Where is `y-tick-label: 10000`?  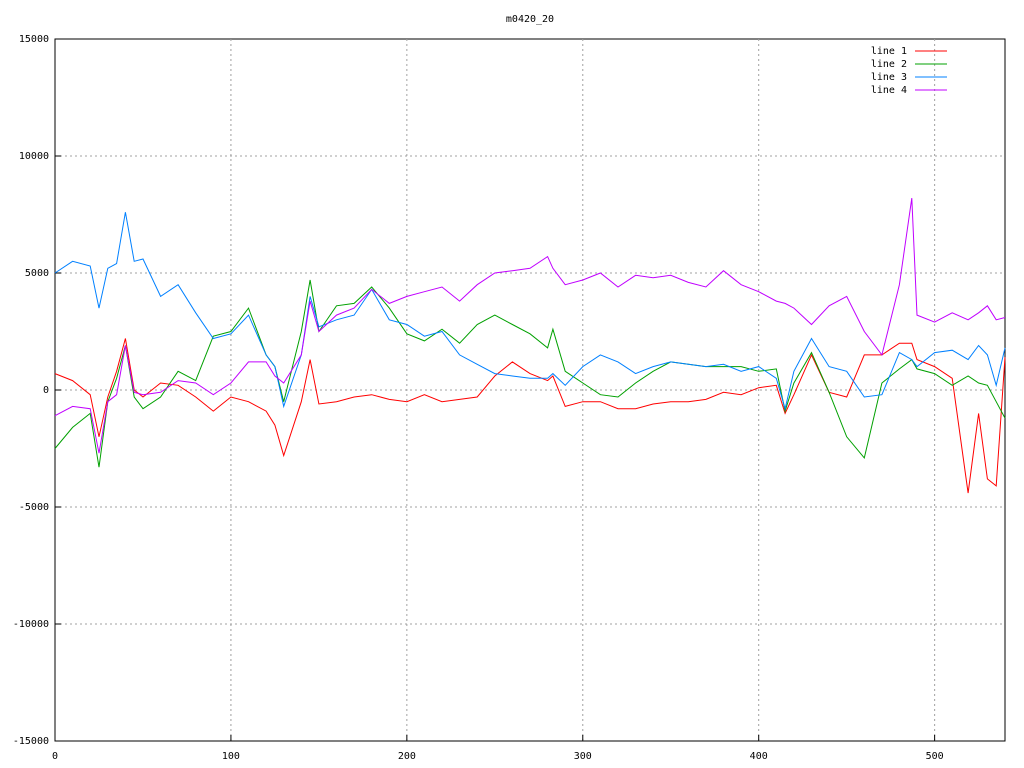 y-tick-label: 10000 is located at coordinates (34, 156).